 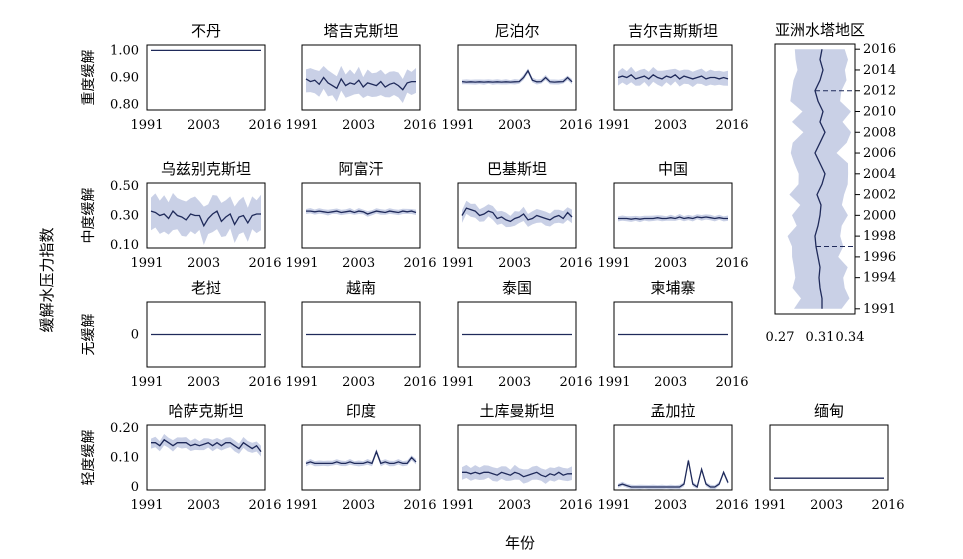 What do you see at coordinates (673, 31) in the screenshot?
I see `panel-title: 吉尔吉斯斯坦` at bounding box center [673, 31].